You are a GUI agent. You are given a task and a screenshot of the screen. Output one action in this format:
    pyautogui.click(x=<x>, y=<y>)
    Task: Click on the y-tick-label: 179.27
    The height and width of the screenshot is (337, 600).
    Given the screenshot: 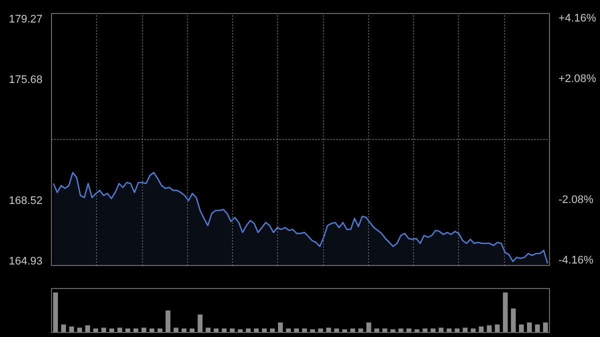 What is the action you would take?
    pyautogui.click(x=25, y=20)
    